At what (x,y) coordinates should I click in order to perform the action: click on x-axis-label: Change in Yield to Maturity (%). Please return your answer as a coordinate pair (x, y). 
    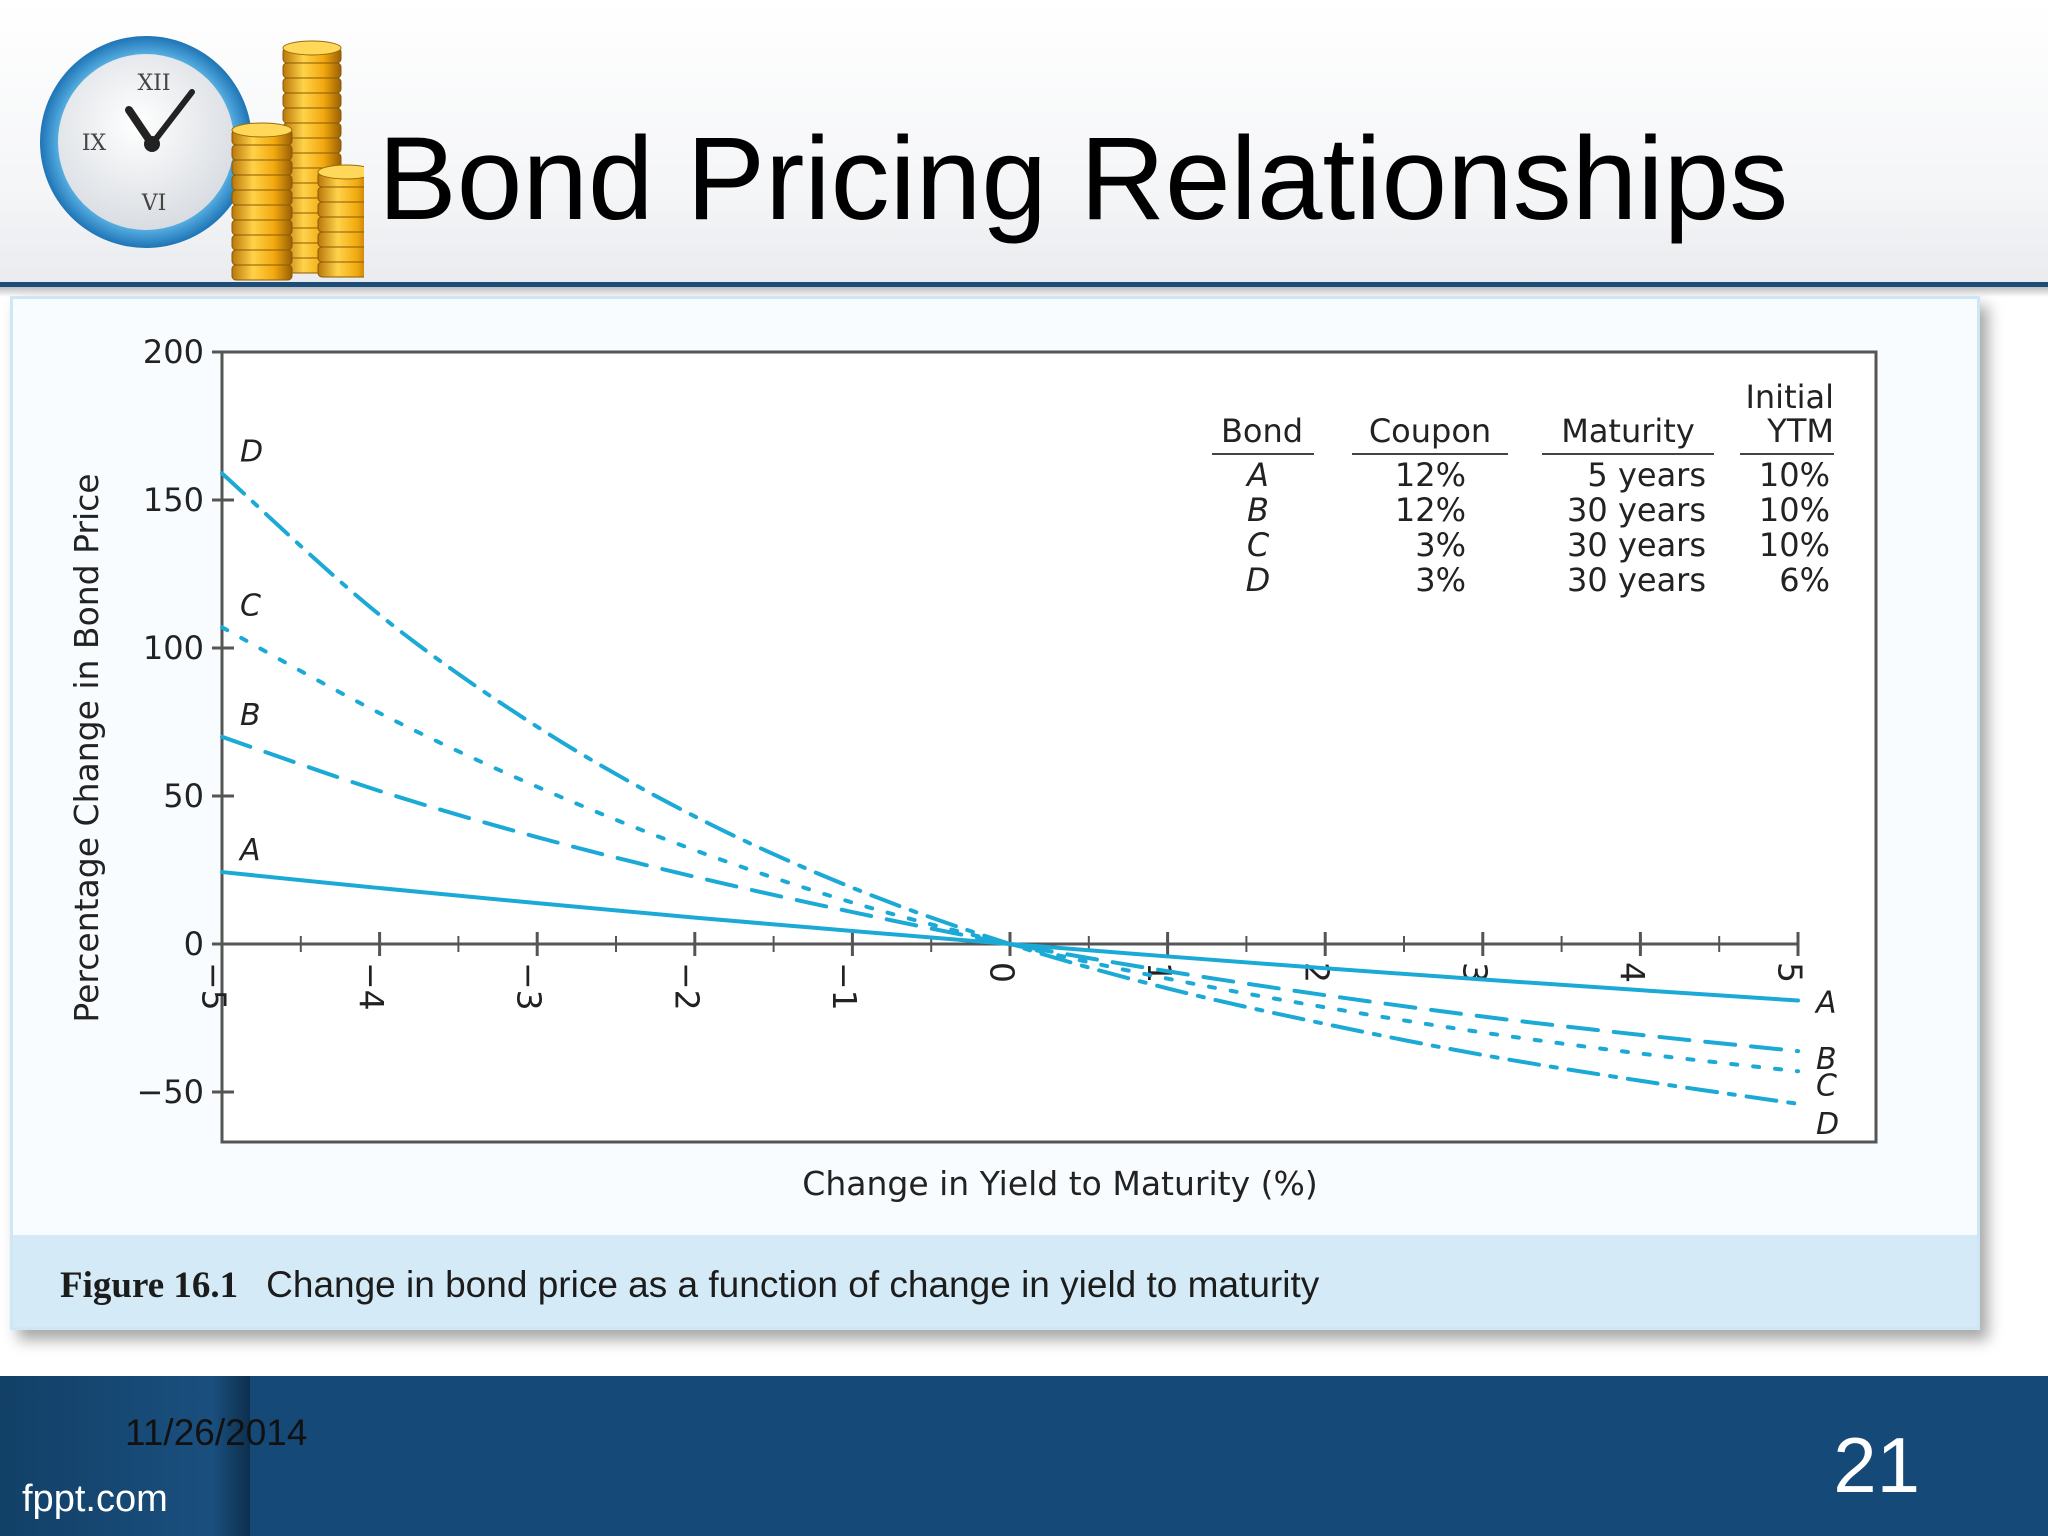
    Looking at the image, I should click on (1059, 1183).